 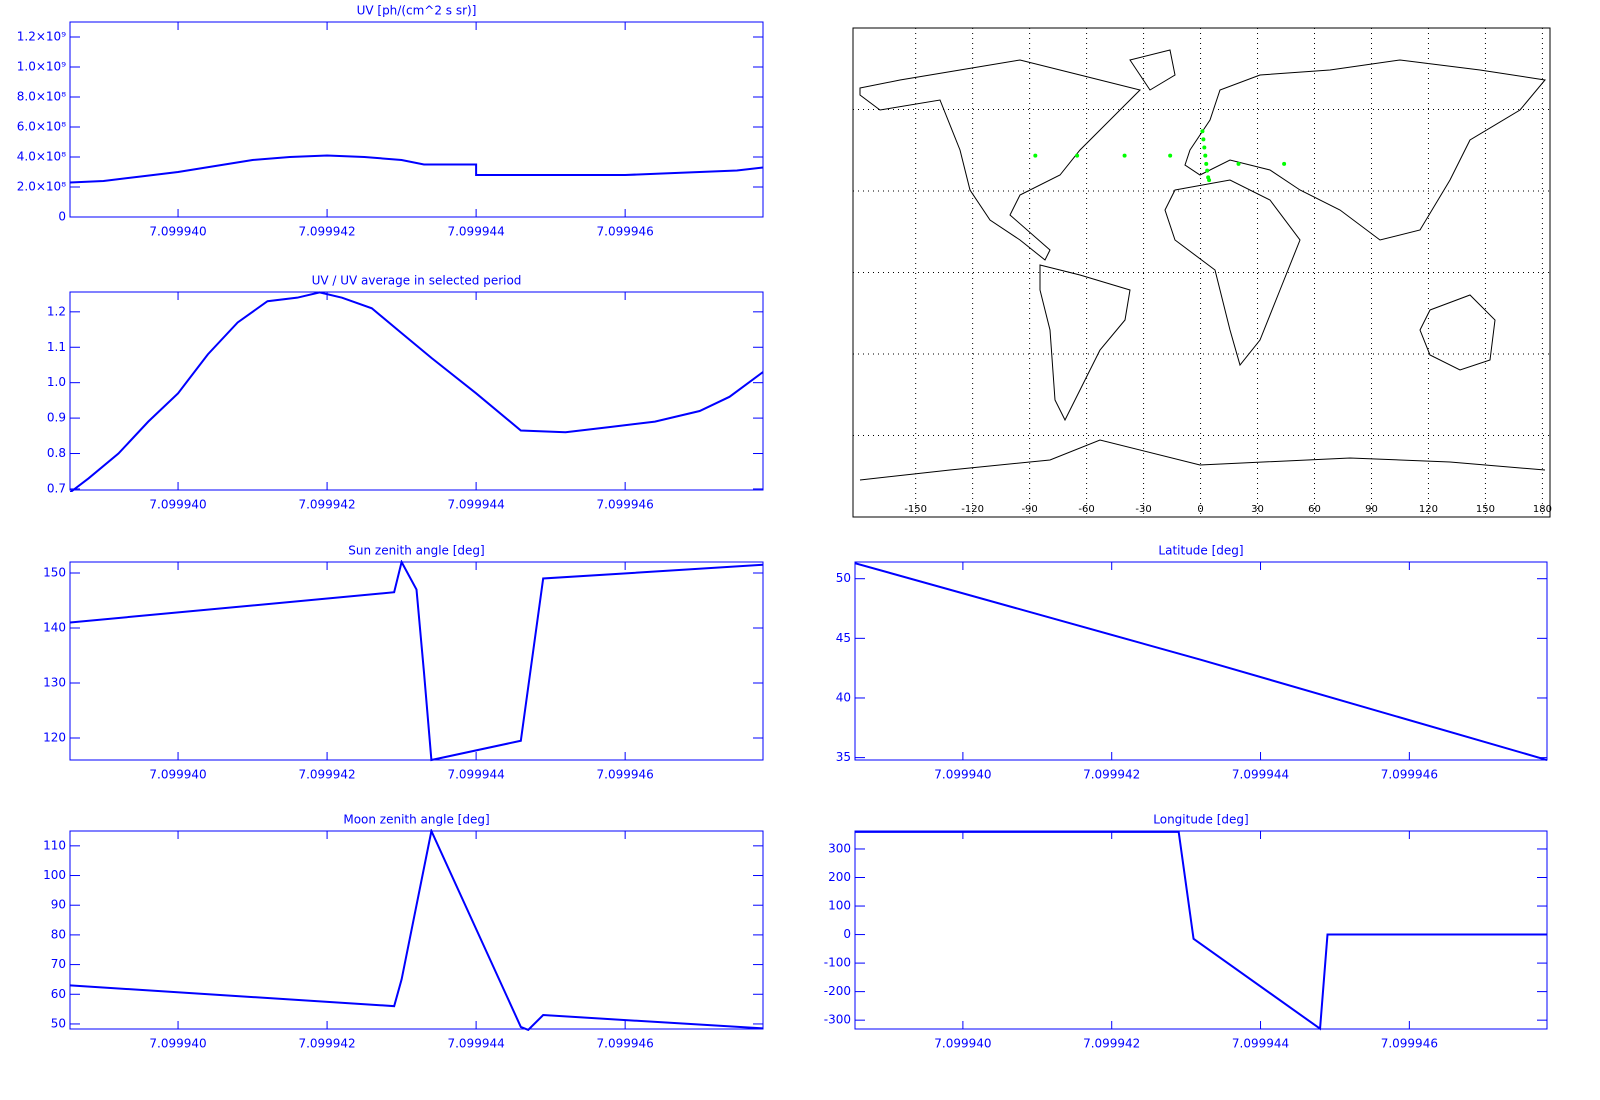 I want to click on y-tick-label: 0.8, so click(x=56, y=453).